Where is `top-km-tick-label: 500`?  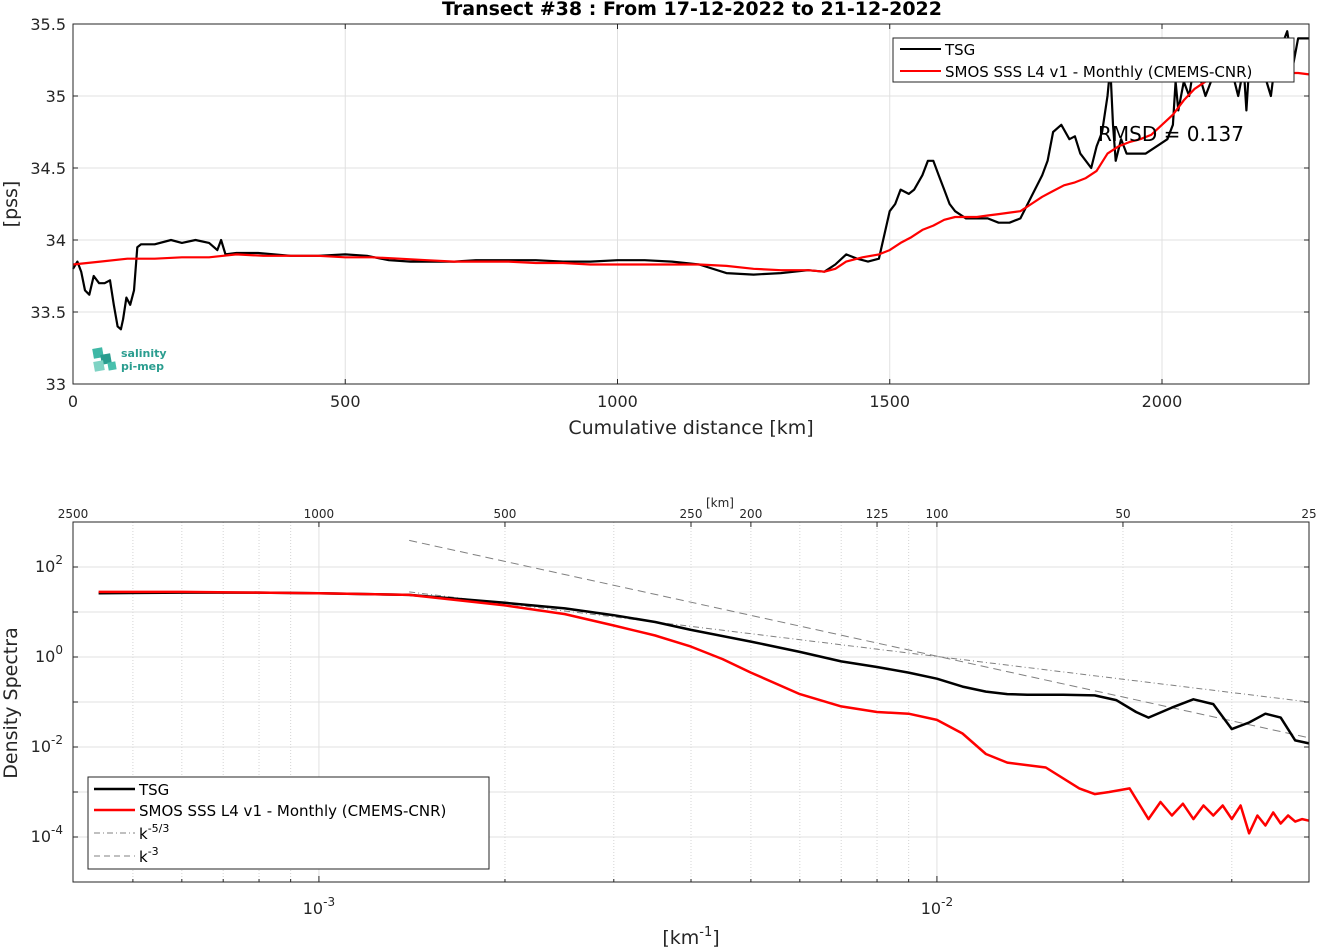
top-km-tick-label: 500 is located at coordinates (505, 514).